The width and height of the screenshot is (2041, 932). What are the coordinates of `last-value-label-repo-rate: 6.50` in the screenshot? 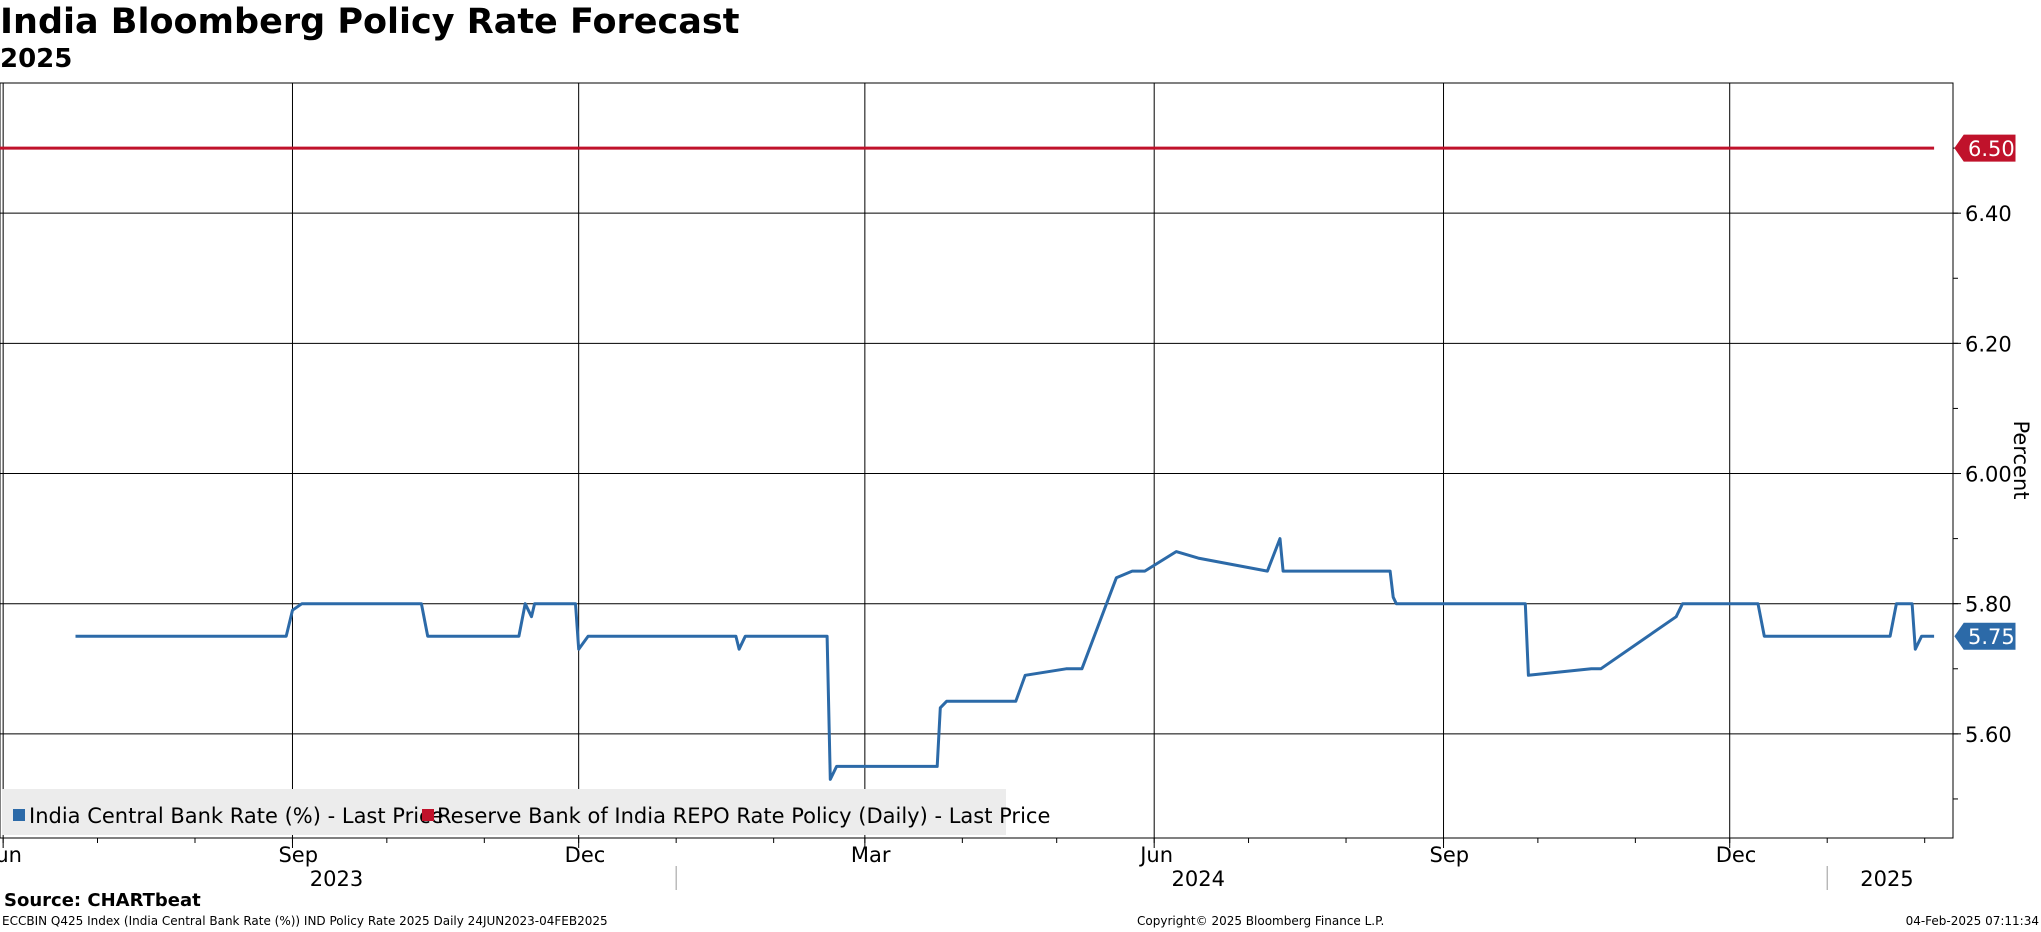 It's located at (1991, 149).